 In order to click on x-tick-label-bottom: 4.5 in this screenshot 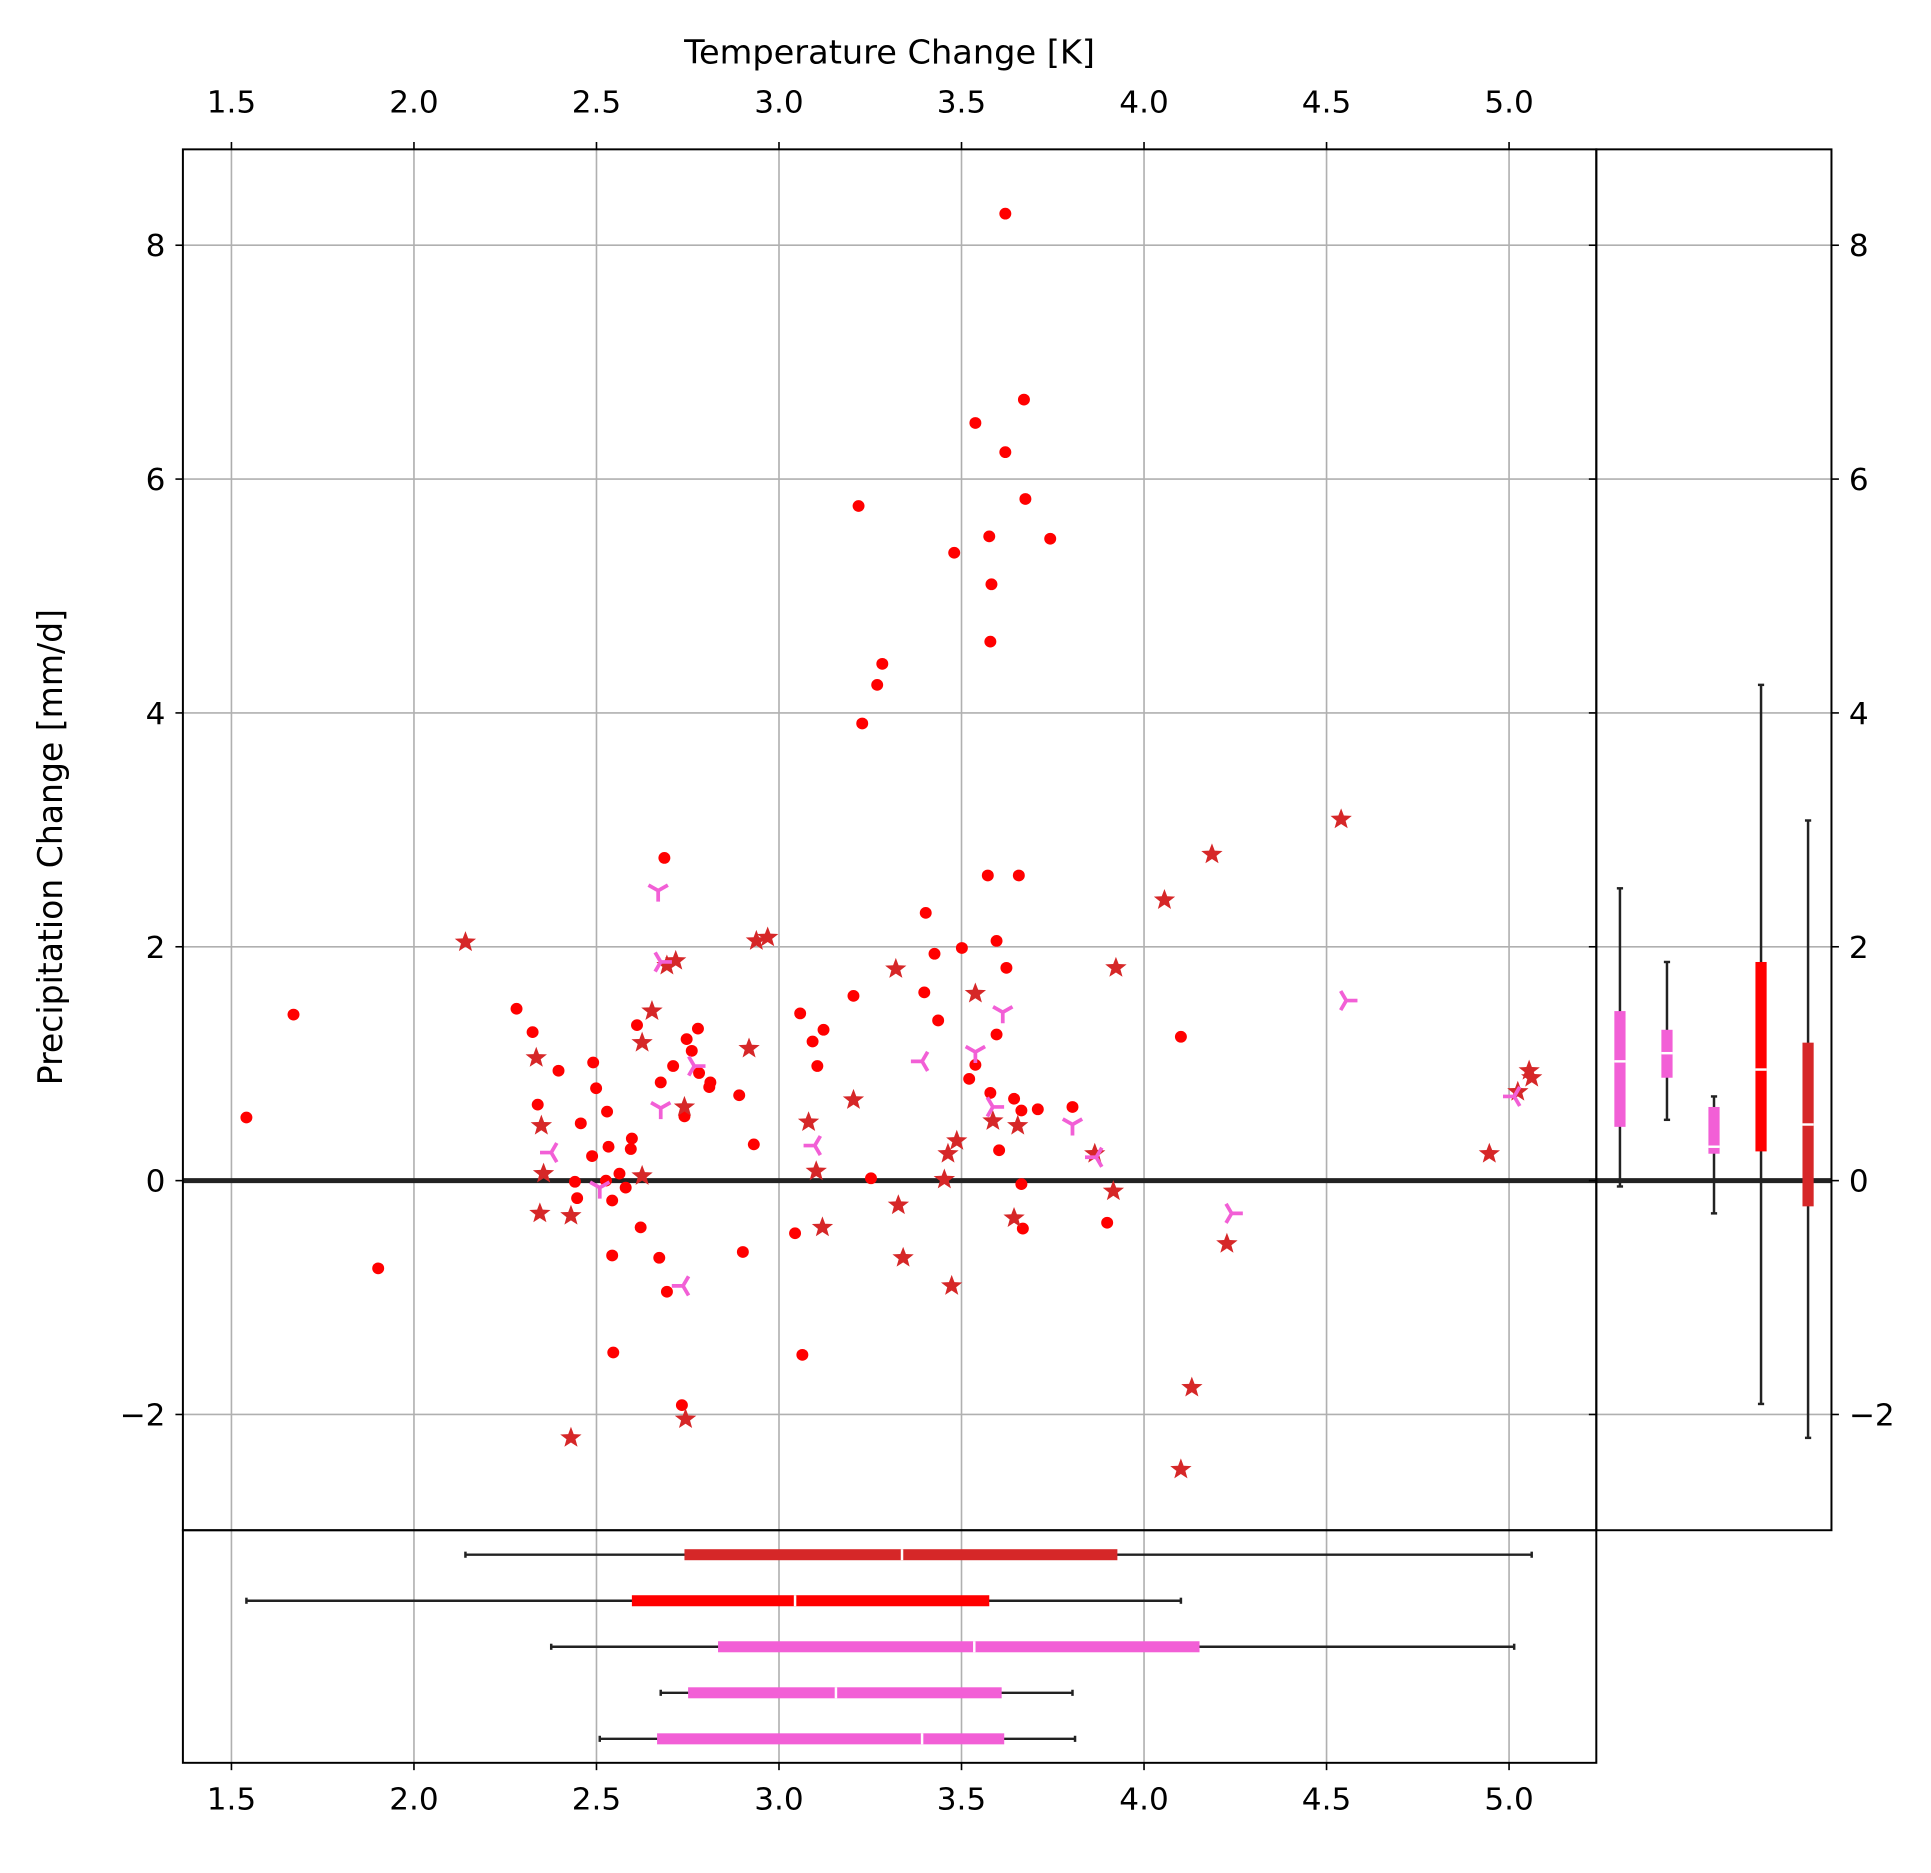, I will do `click(1326, 1800)`.